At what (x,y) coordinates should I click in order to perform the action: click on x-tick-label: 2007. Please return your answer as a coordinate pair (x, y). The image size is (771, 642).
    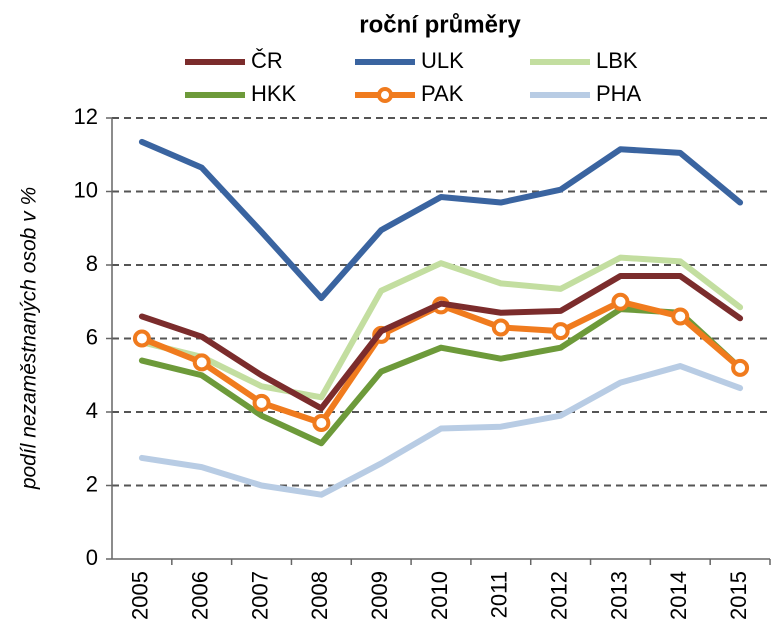
    Looking at the image, I should click on (259, 595).